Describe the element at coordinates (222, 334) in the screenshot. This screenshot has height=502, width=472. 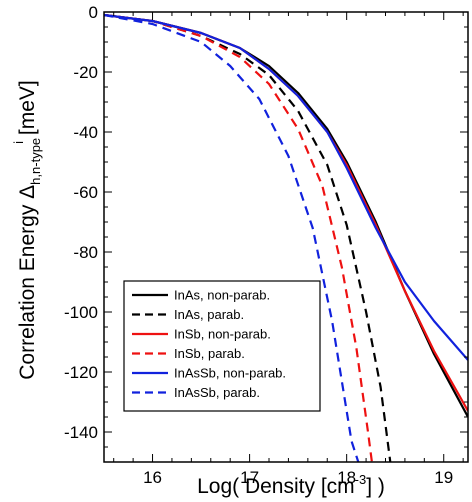
I see `legend-label-2: InSb, non-parab.` at that location.